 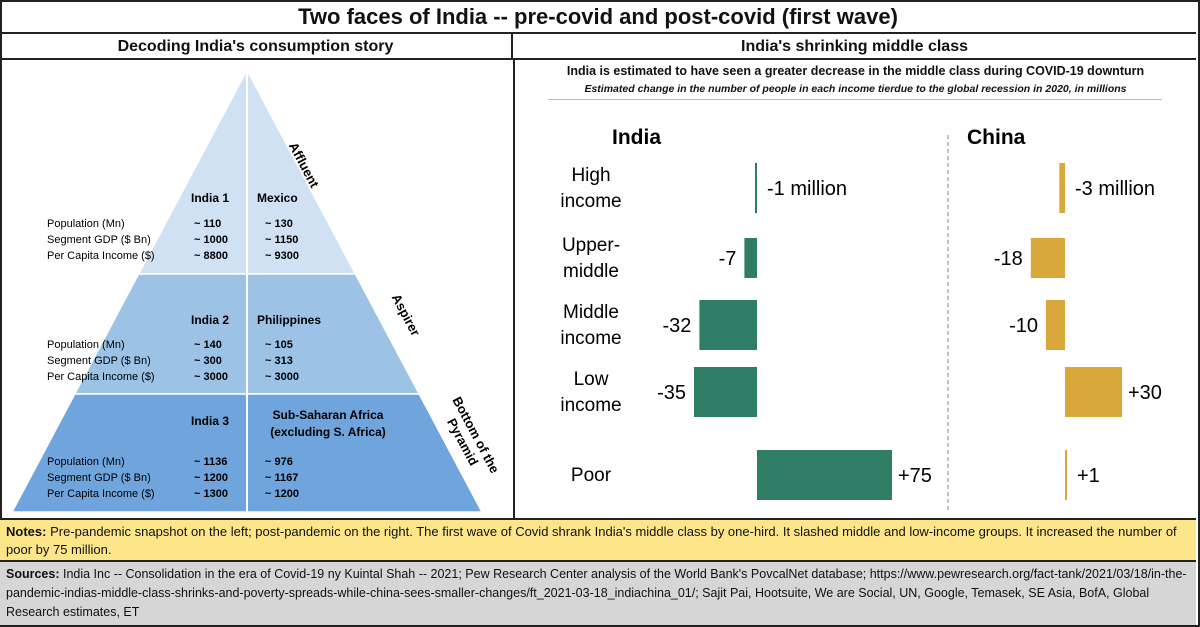 I want to click on category-label: High income, so click(x=590, y=188).